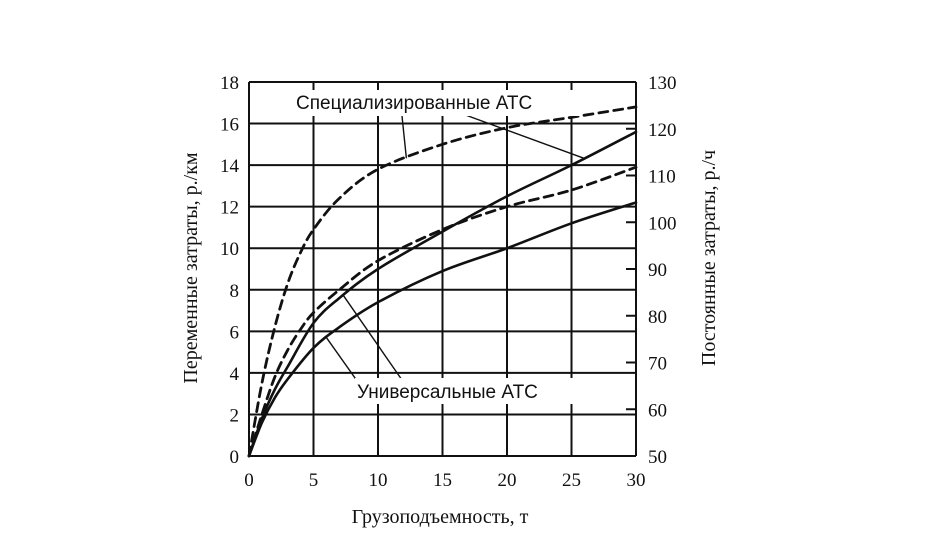  What do you see at coordinates (414, 103) in the screenshot?
I see `annotation-specialized: Специализированные АТС` at bounding box center [414, 103].